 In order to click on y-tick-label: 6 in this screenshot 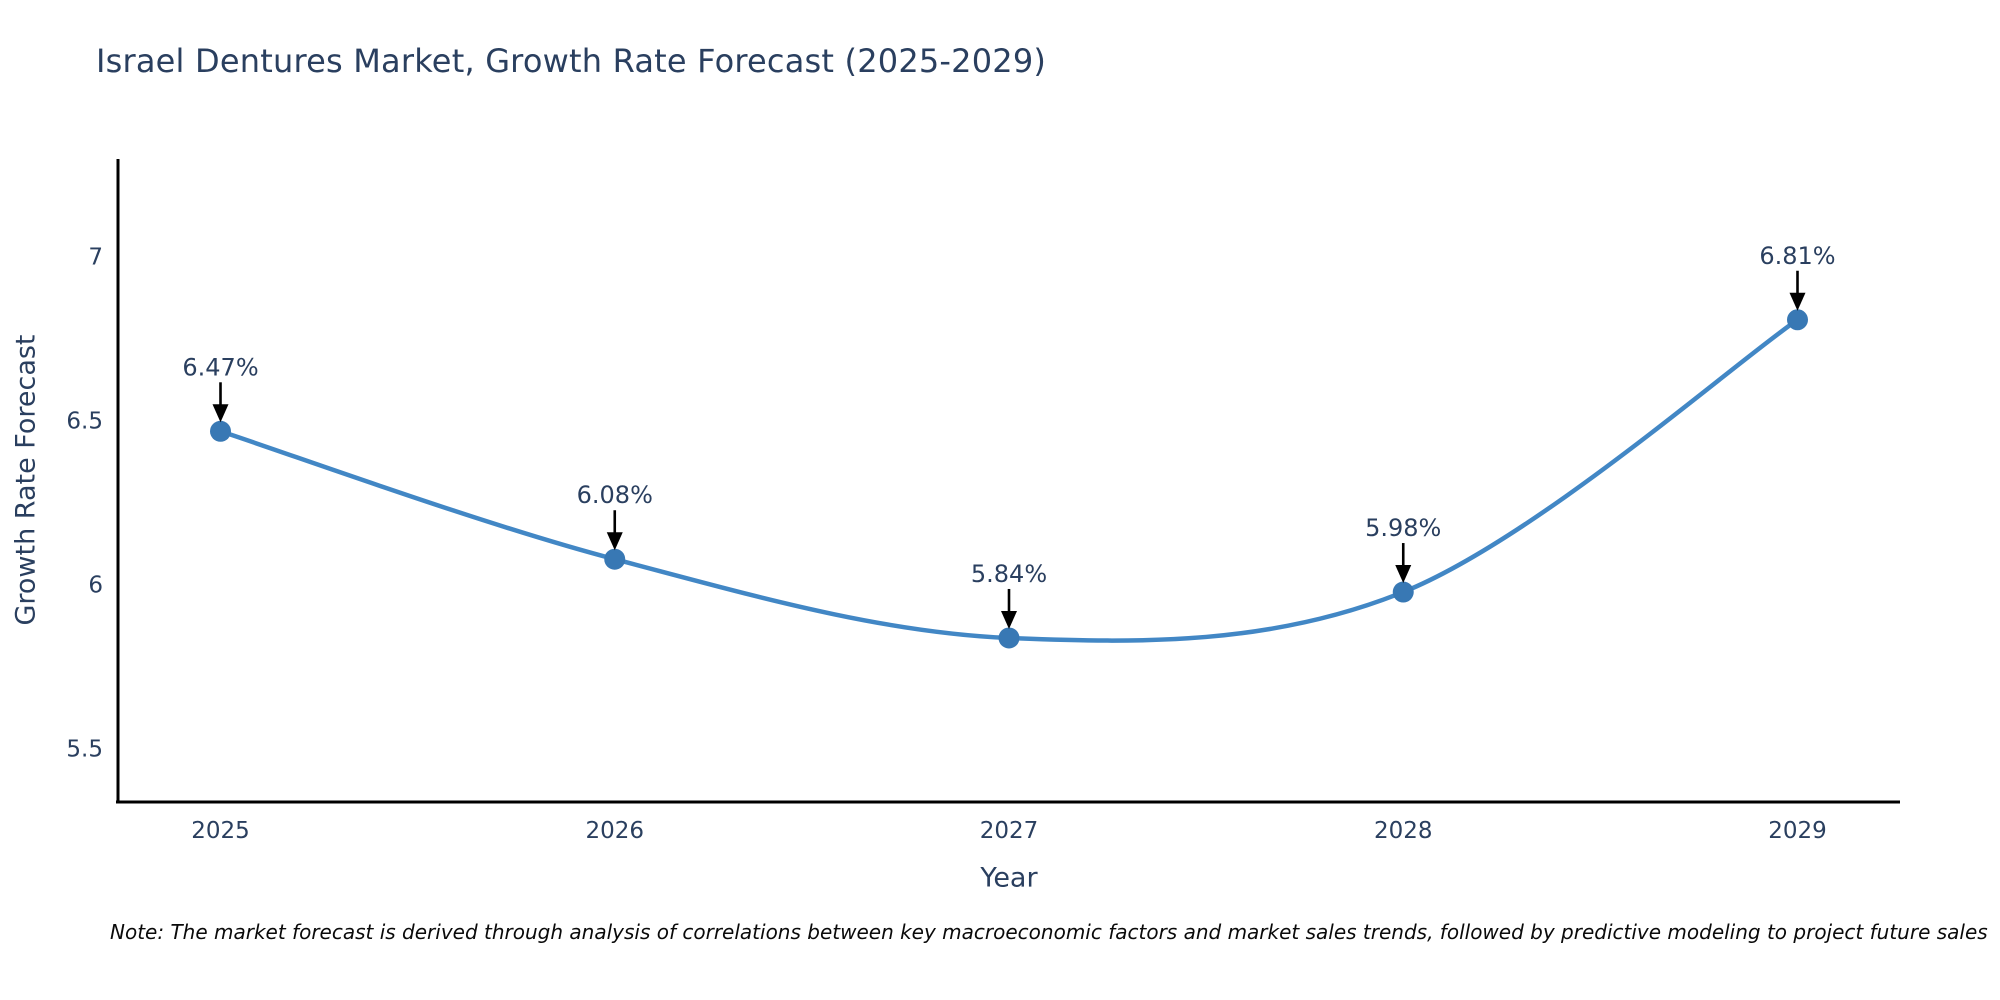, I will do `click(95, 585)`.